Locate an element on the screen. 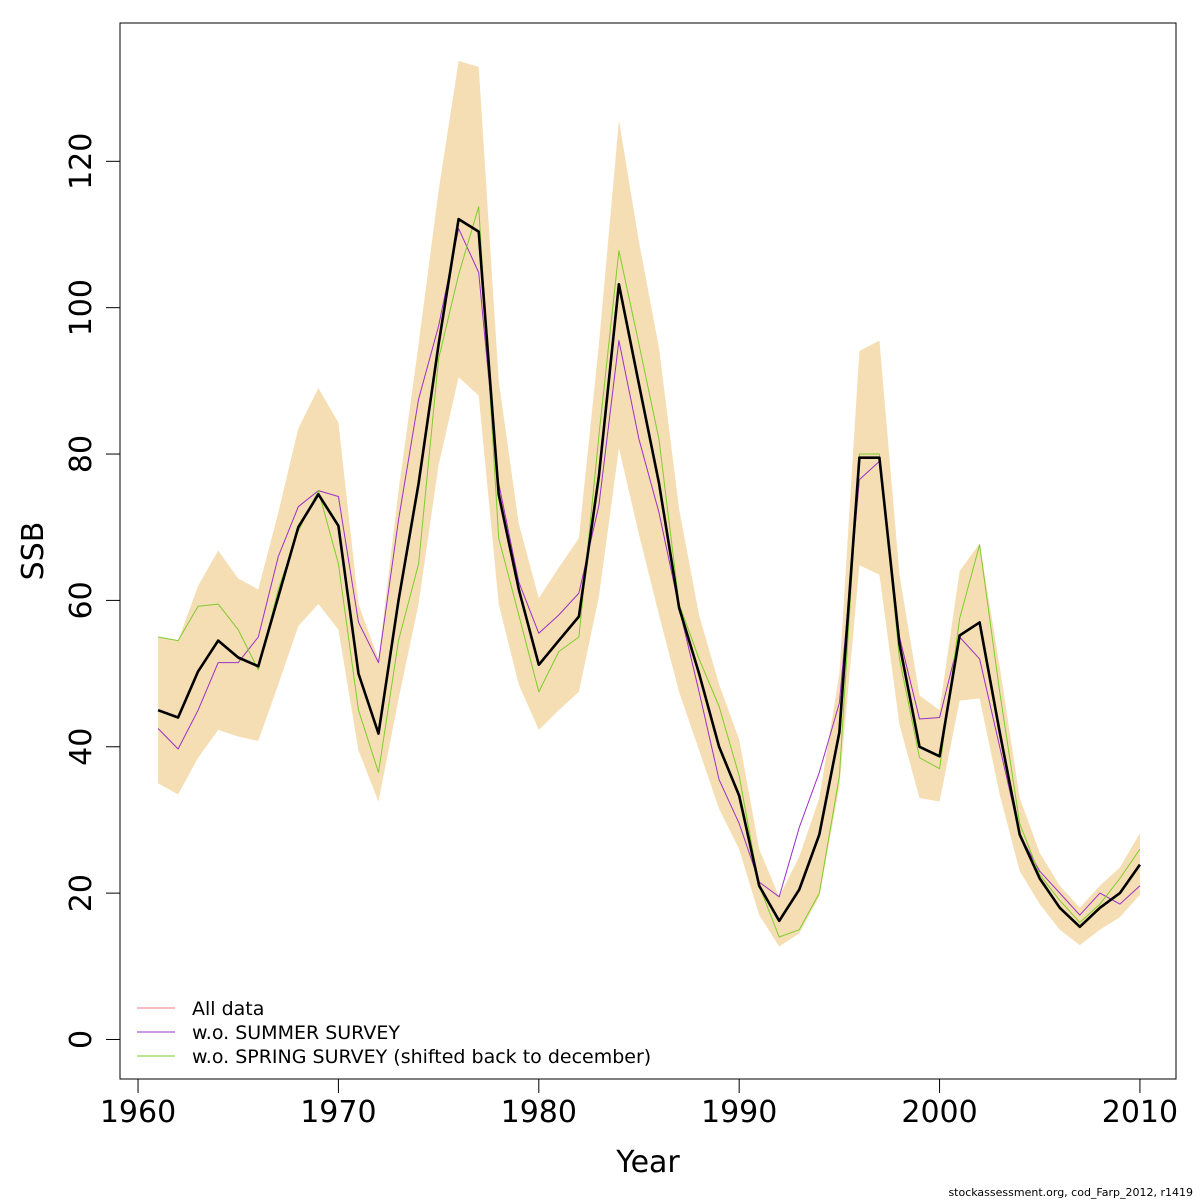  x-tick-label: 1970 is located at coordinates (338, 1112).